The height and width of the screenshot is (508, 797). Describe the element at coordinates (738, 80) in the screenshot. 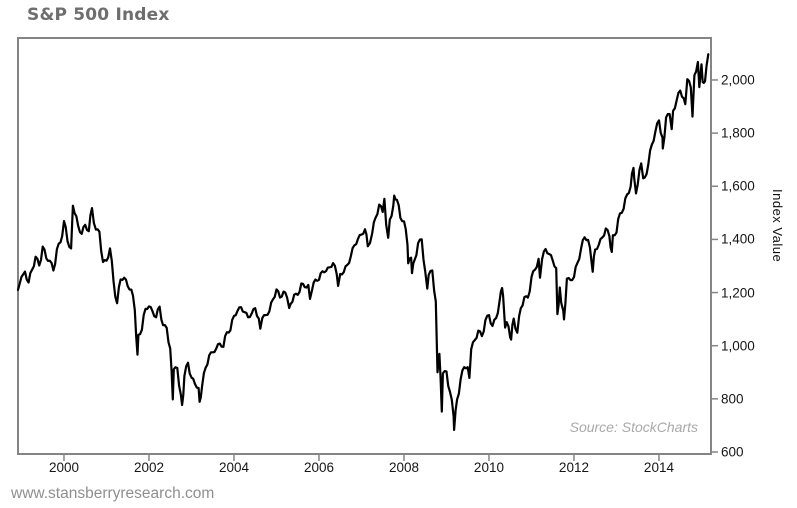

I see `y-tick-label: 2,000` at that location.